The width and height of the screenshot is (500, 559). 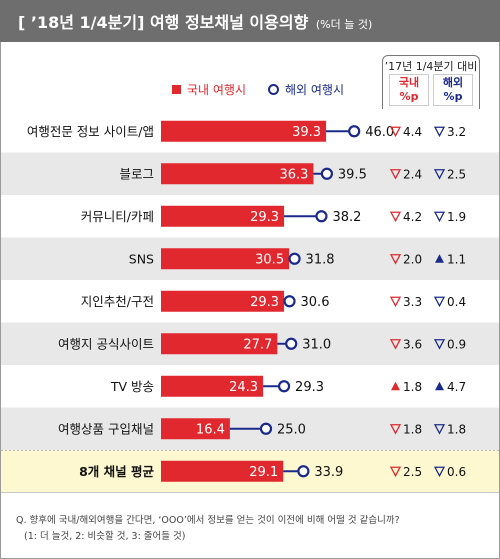 What do you see at coordinates (106, 428) in the screenshot?
I see `category-label: 여행상품 구입채널` at bounding box center [106, 428].